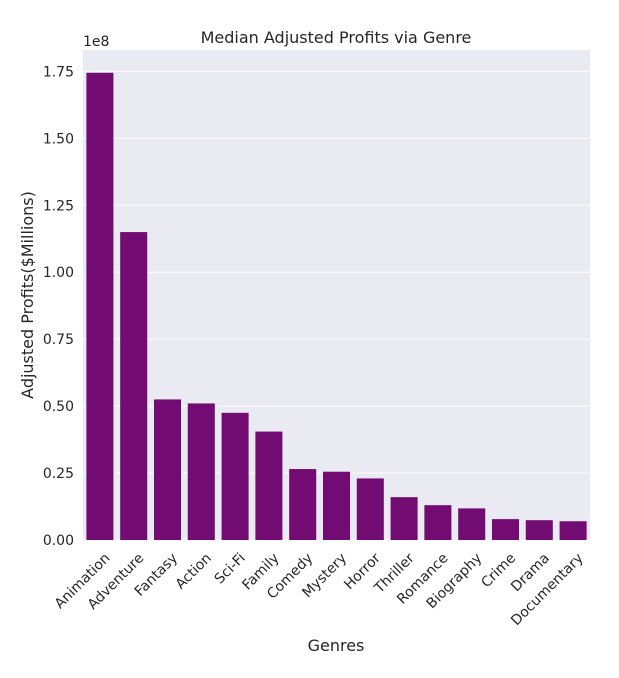 The image size is (619, 678). What do you see at coordinates (100, 306) in the screenshot?
I see `bar-animation` at bounding box center [100, 306].